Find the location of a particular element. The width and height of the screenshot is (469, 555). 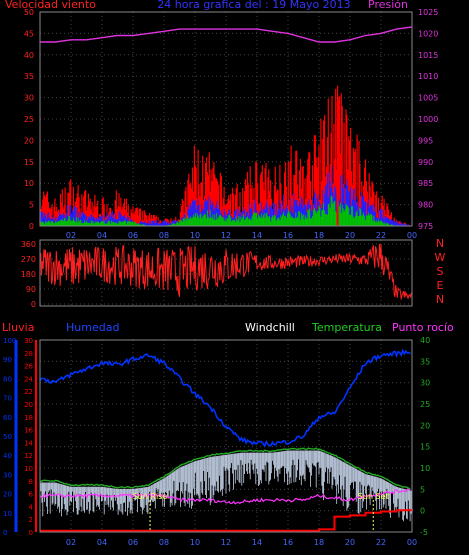

humidity-tick-label: 70 is located at coordinates (7, 399).